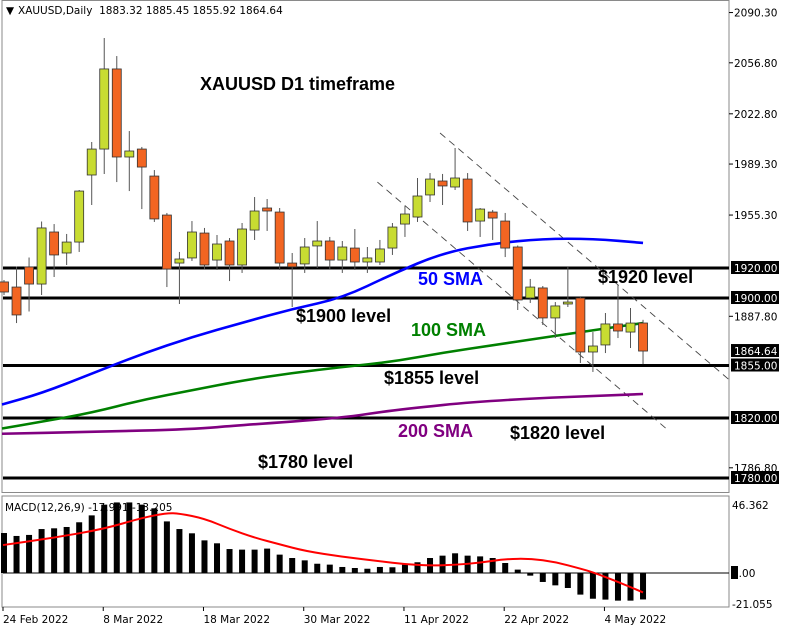  I want to click on macd-tick-label: -21.055, so click(752, 605).